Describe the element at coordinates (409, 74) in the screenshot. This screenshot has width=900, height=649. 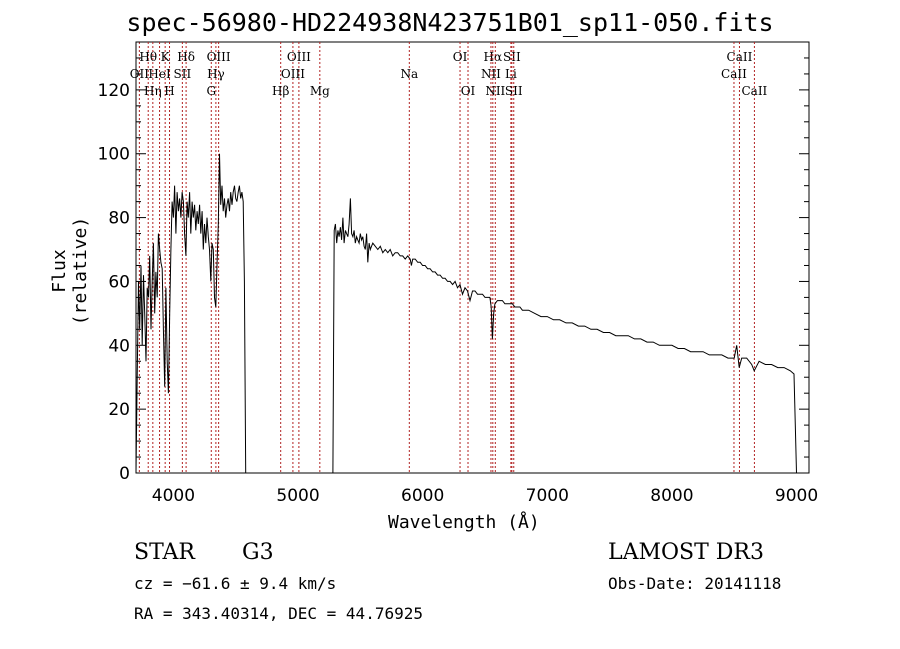
I see `line-label: Na` at that location.